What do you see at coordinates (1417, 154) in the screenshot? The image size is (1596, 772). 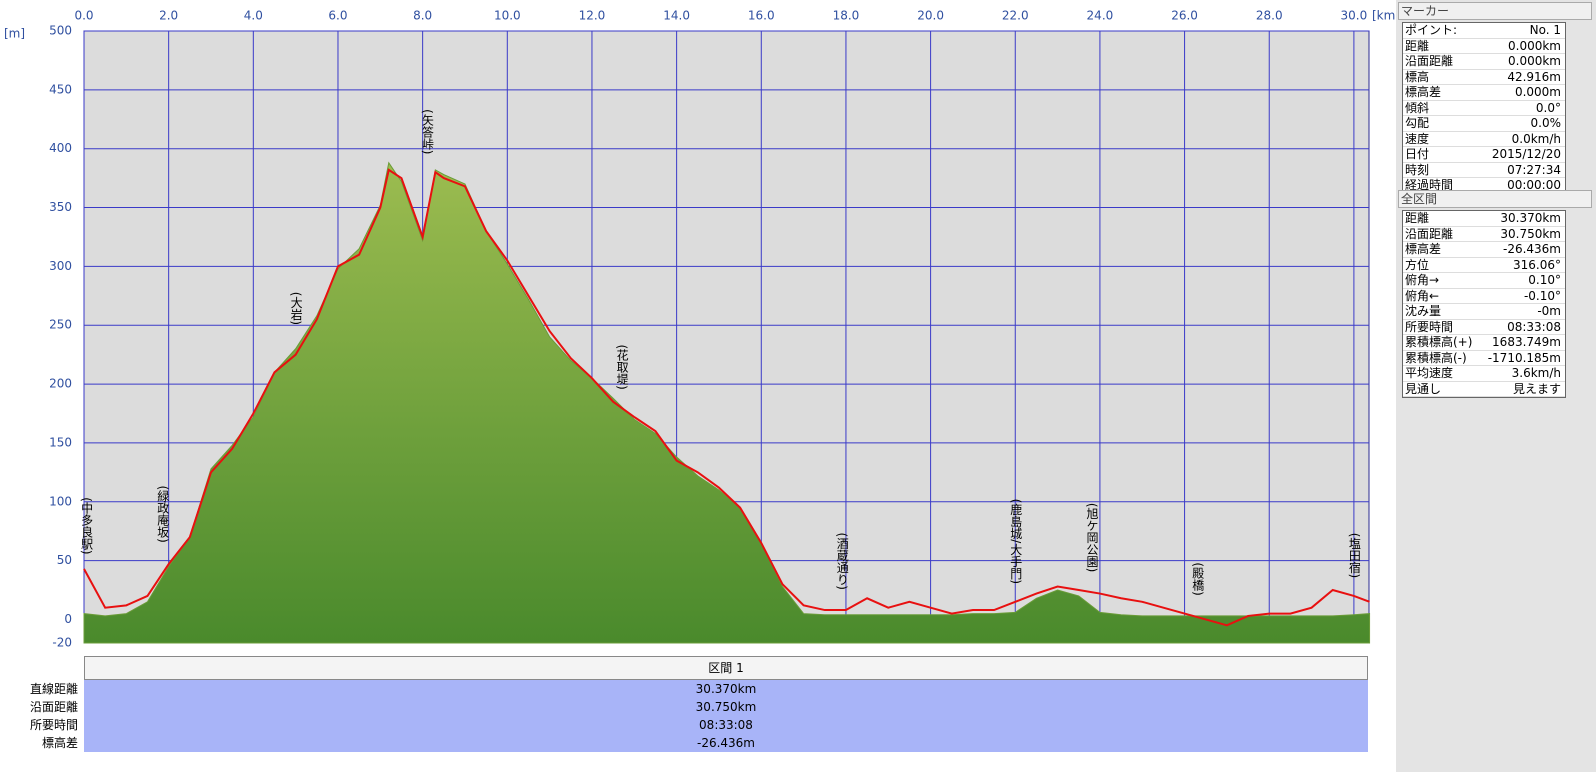 I see `row-label: 日付` at bounding box center [1417, 154].